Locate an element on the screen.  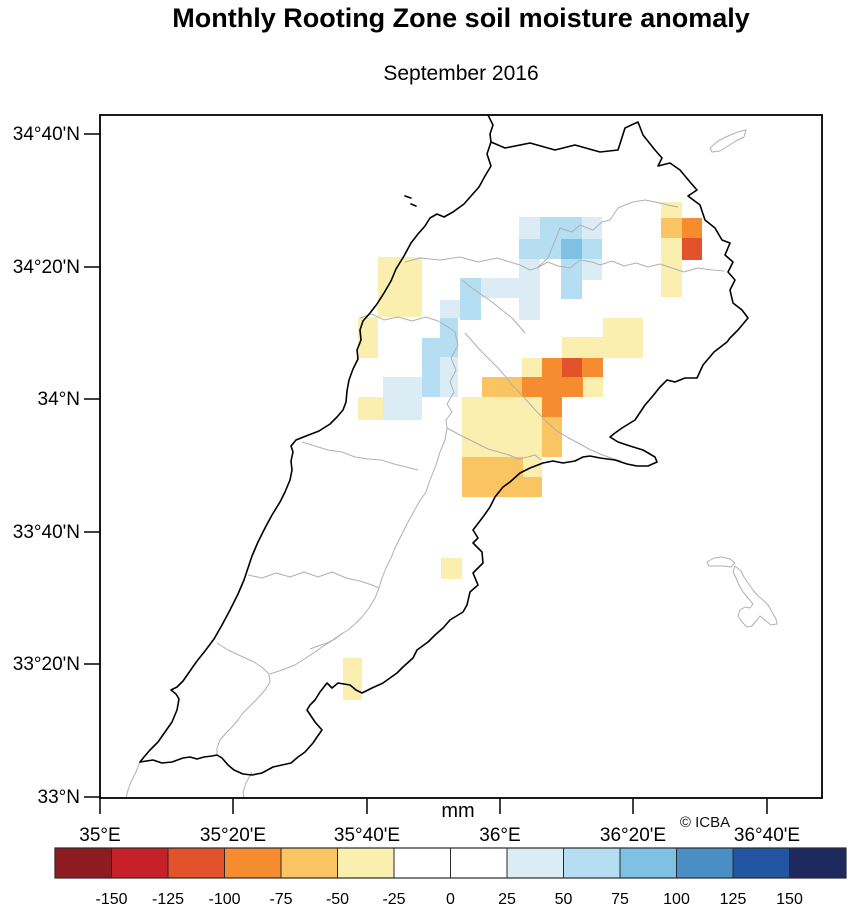
x-tick-label: 35°20'E is located at coordinates (233, 835).